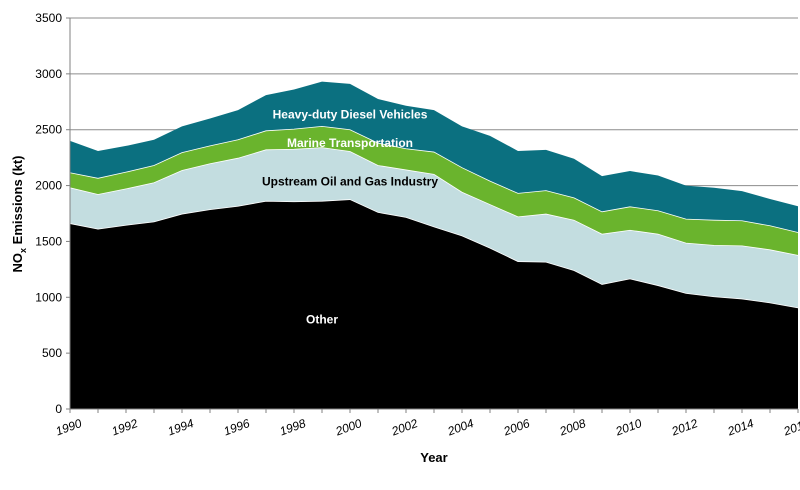 Image resolution: width=800 pixels, height=490 pixels. Describe the element at coordinates (48, 18) in the screenshot. I see `y-tick-label: 3500` at that location.